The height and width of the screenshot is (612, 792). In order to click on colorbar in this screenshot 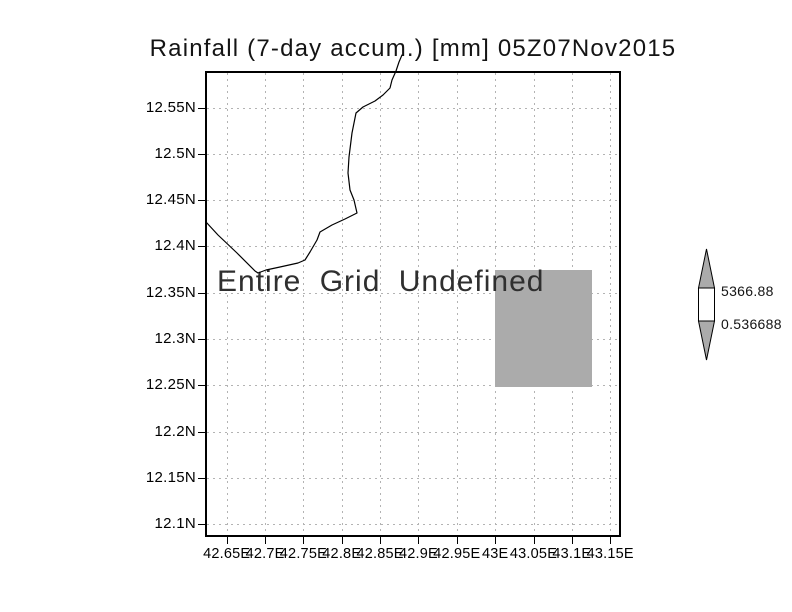, I will do `click(706, 304)`.